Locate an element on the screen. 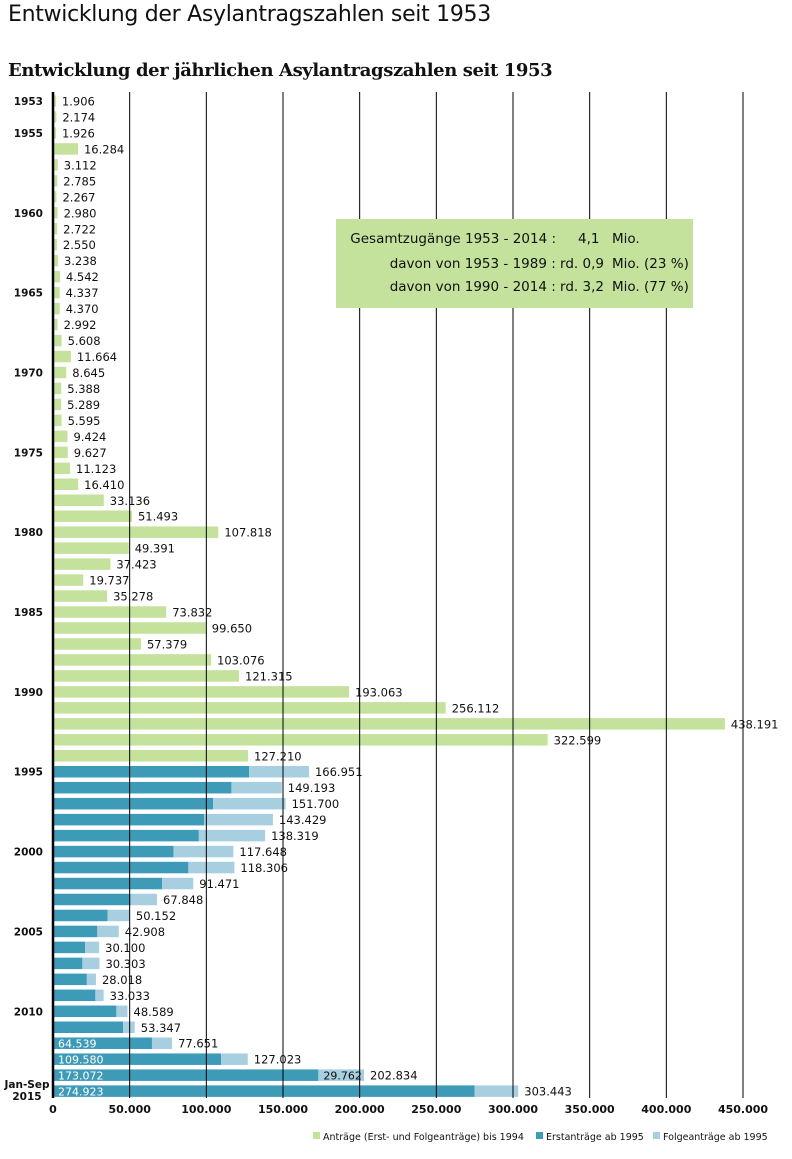 This screenshot has width=792, height=1159. value-label-1984: 35.278 is located at coordinates (133, 597).